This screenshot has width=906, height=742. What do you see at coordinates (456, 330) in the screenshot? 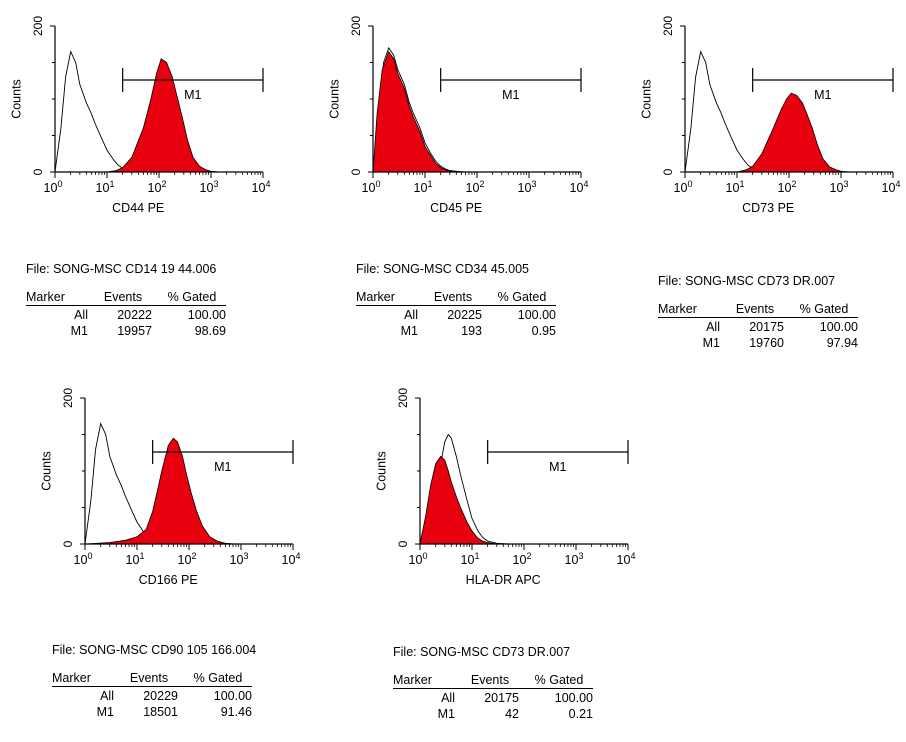
I see `table-row: M1 193 0.95` at bounding box center [456, 330].